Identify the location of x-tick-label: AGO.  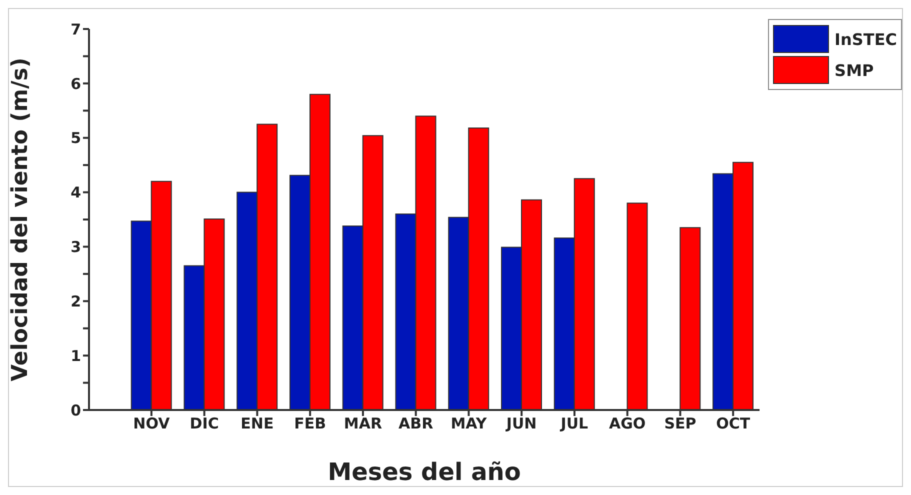
(627, 423).